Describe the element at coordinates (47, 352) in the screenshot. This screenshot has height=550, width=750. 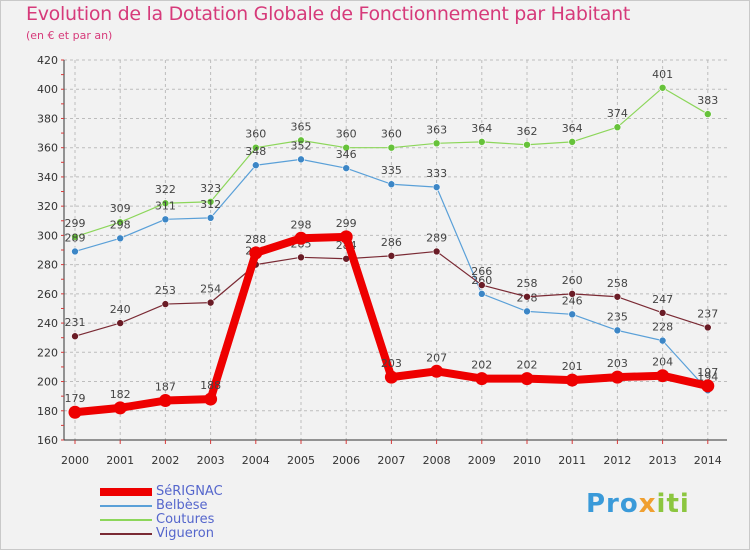
I see `y-tick-label: 220` at that location.